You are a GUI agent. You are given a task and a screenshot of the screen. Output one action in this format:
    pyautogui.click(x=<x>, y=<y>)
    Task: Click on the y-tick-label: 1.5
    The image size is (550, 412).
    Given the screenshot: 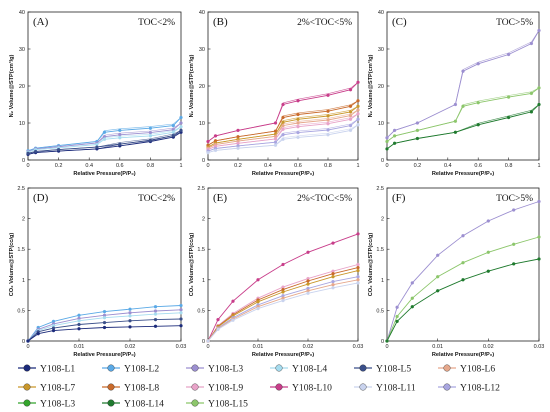 What is the action you would take?
    pyautogui.click(x=21, y=250)
    